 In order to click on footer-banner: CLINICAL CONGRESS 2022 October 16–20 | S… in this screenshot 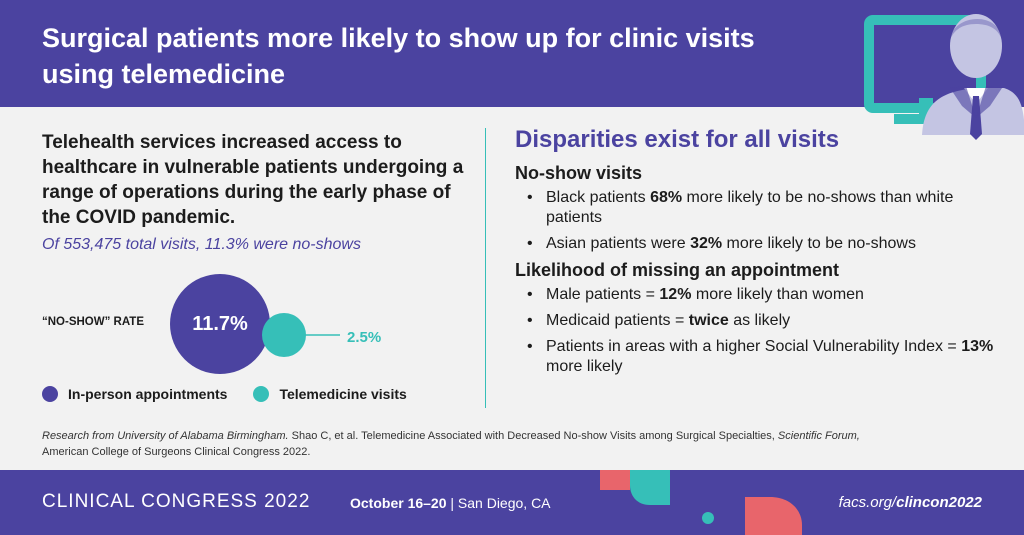, I will do `click(512, 502)`.